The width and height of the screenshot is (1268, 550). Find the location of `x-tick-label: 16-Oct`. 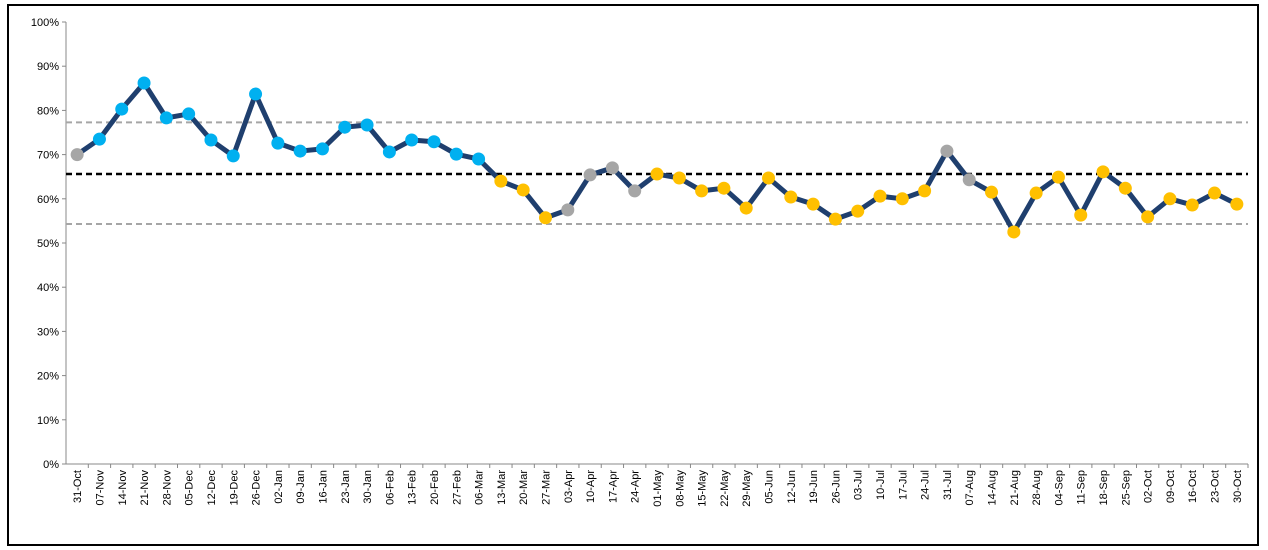

x-tick-label: 16-Oct is located at coordinates (1193, 486).